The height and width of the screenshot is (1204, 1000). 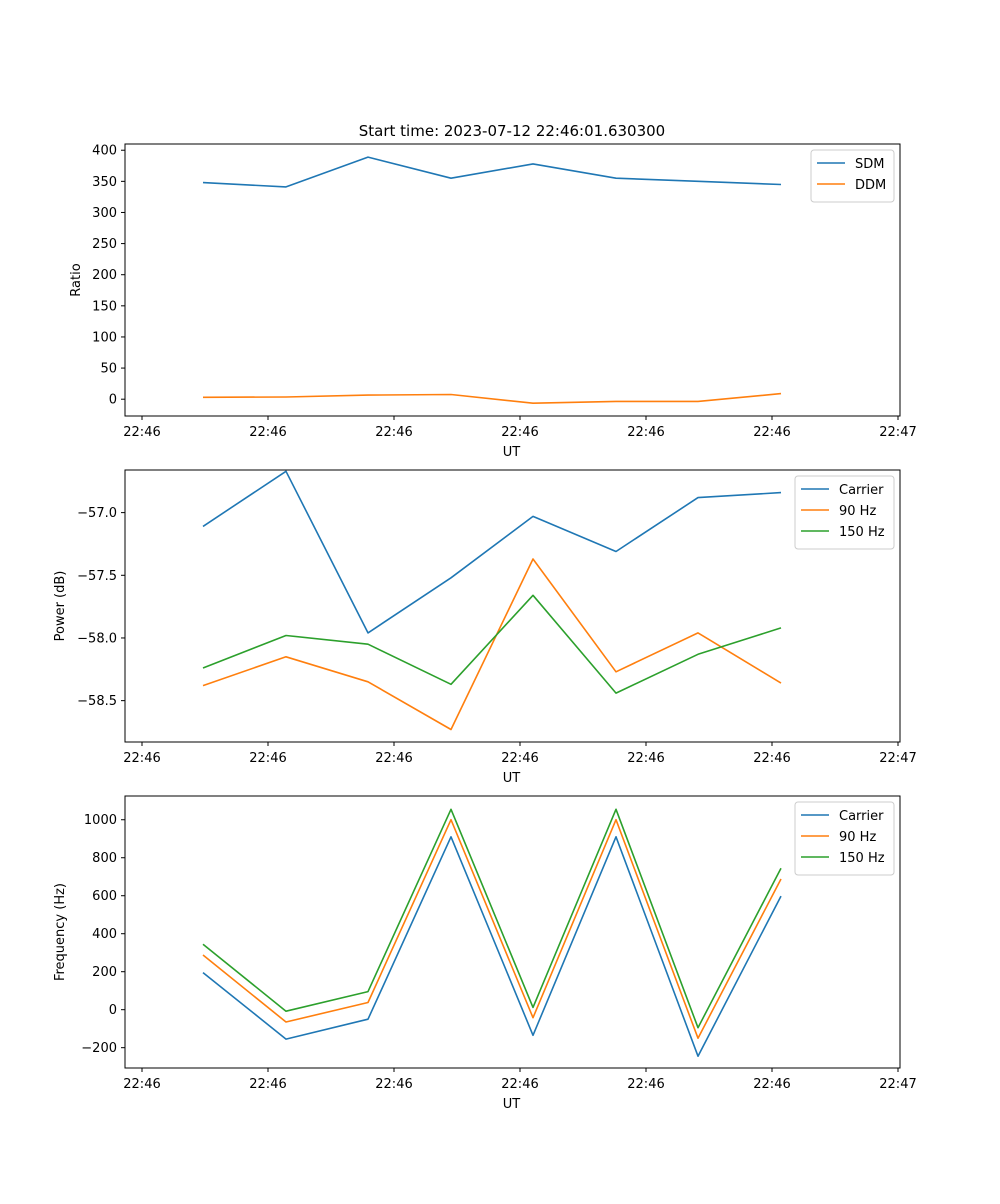 What do you see at coordinates (99, 1048) in the screenshot?
I see `y-tick-label: −200` at bounding box center [99, 1048].